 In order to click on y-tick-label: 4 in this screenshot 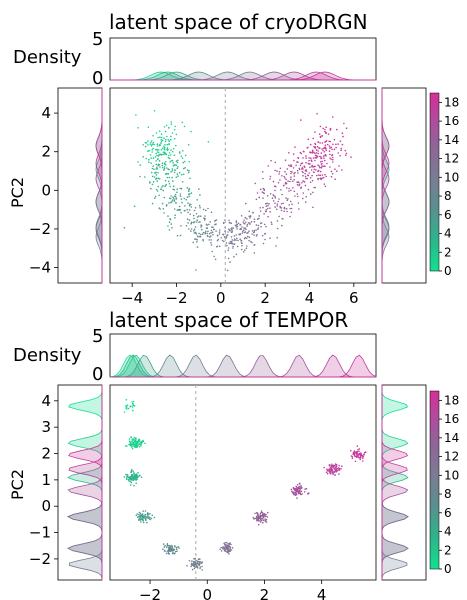, I will do `click(46, 401)`.